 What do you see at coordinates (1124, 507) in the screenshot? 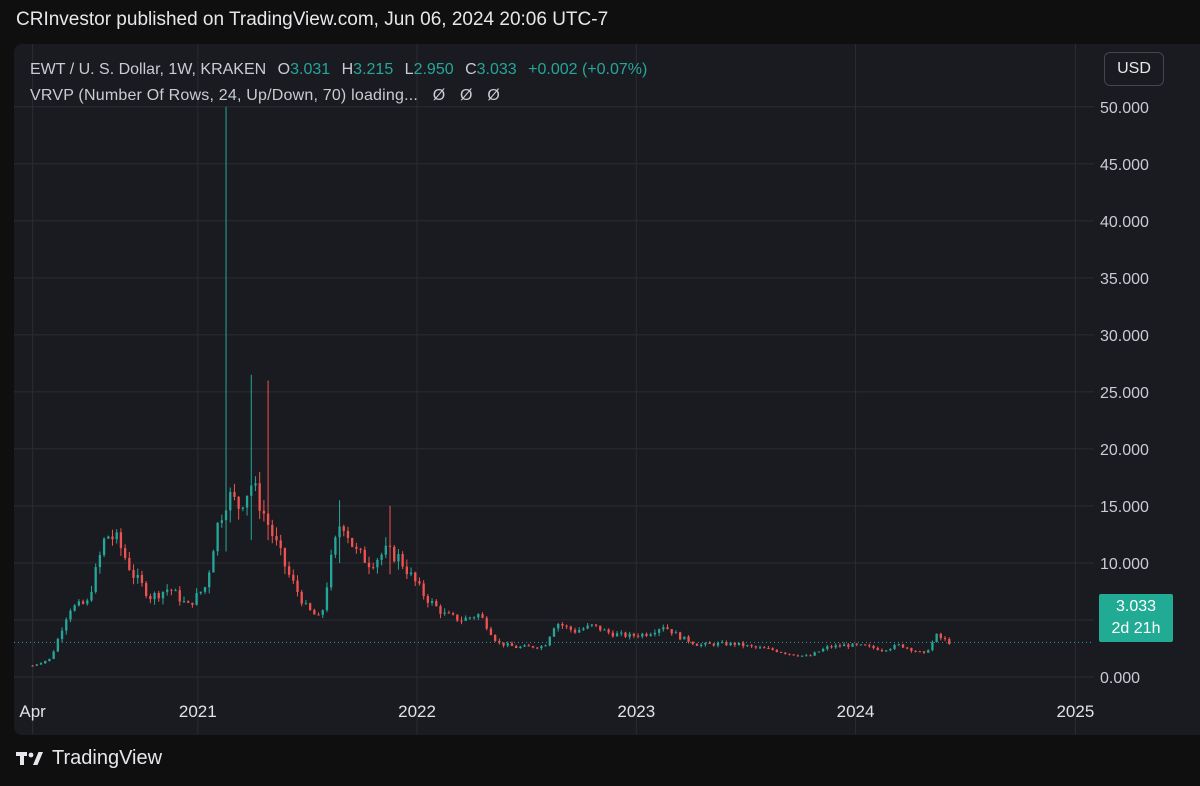
I see `y-tick-label: 15.000` at bounding box center [1124, 507].